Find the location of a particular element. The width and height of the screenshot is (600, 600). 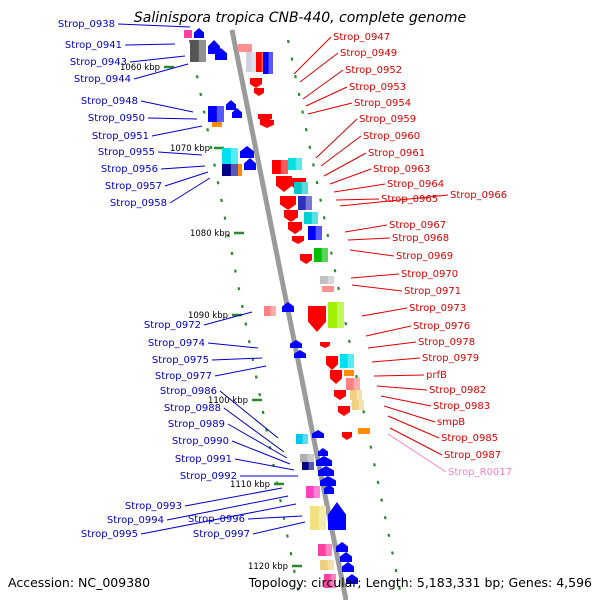

right-gene-label: Strop_0964 is located at coordinates (415, 184).